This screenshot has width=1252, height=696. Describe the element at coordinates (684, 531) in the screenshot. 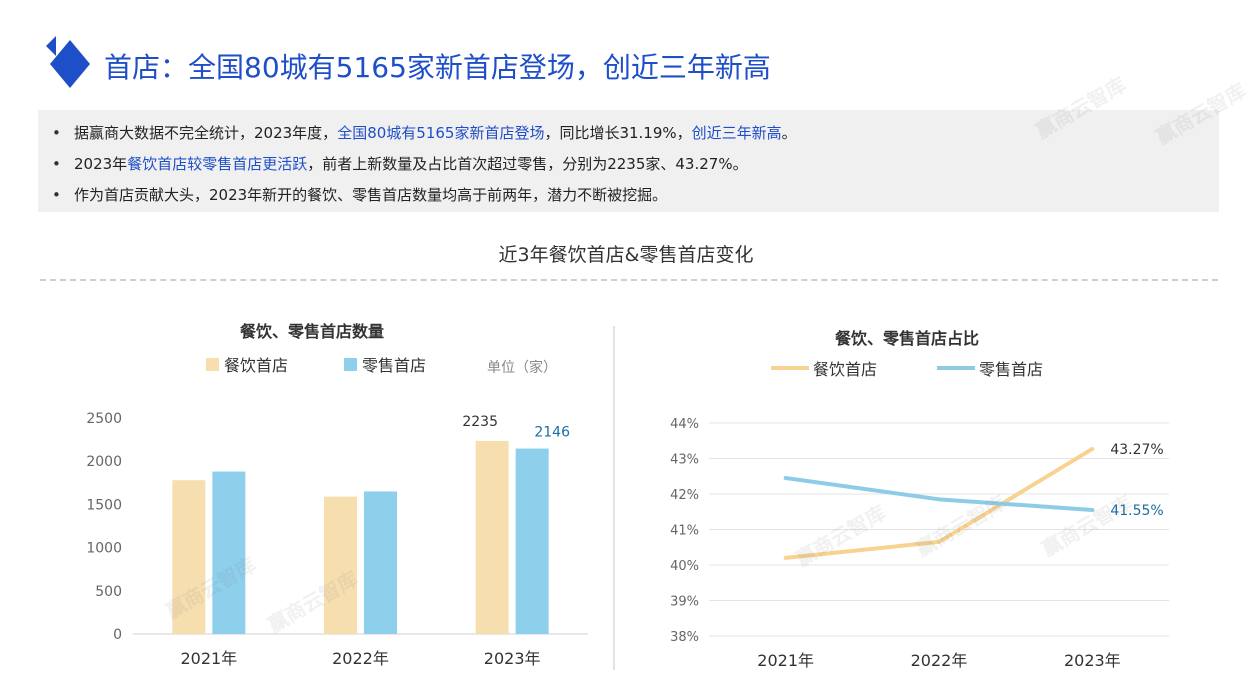

I see `y-tick-label: 41%` at that location.